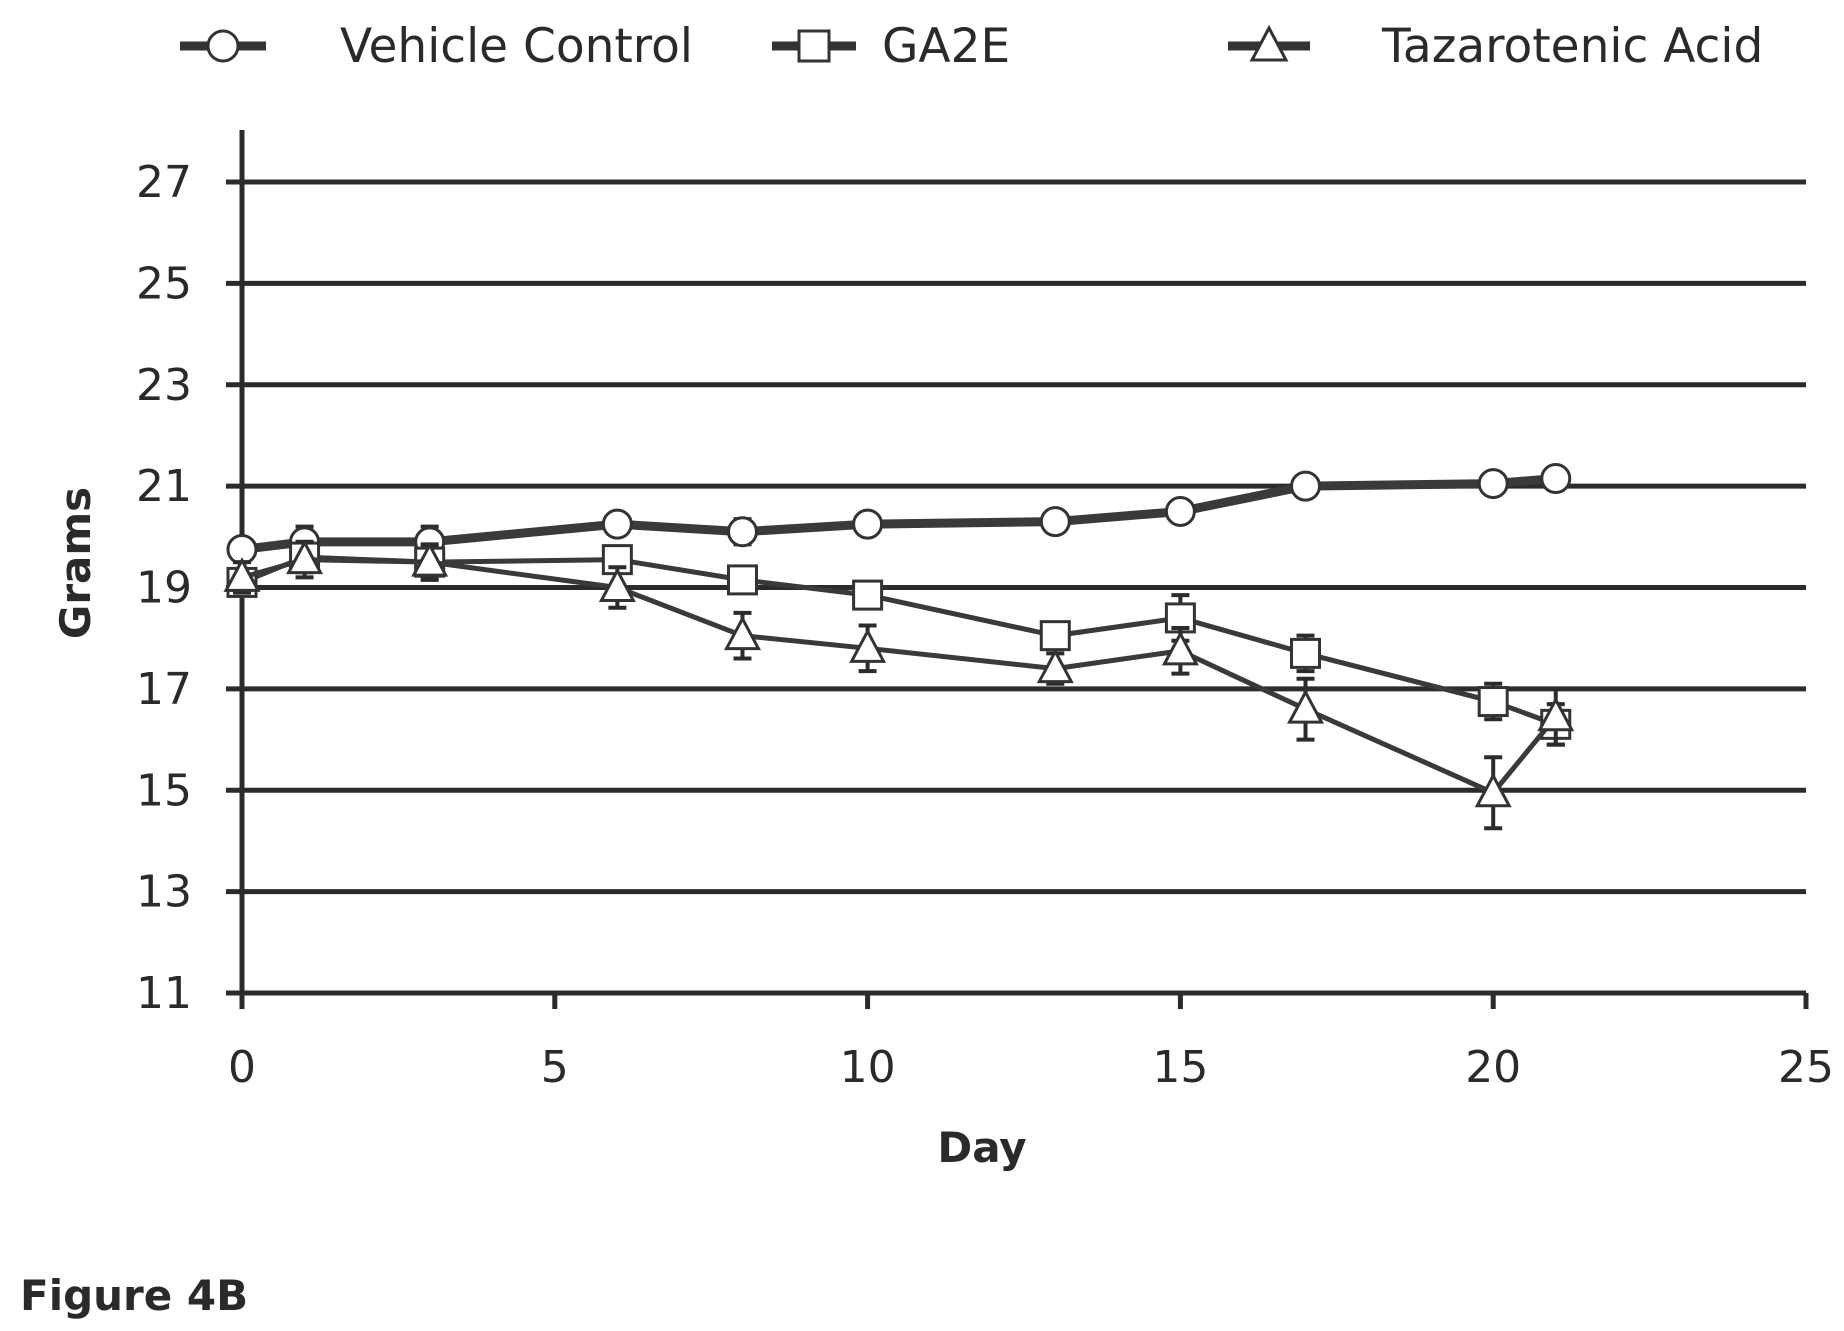 This screenshot has height=1331, width=1844. Describe the element at coordinates (242, 1067) in the screenshot. I see `x-tick-label: 0` at that location.